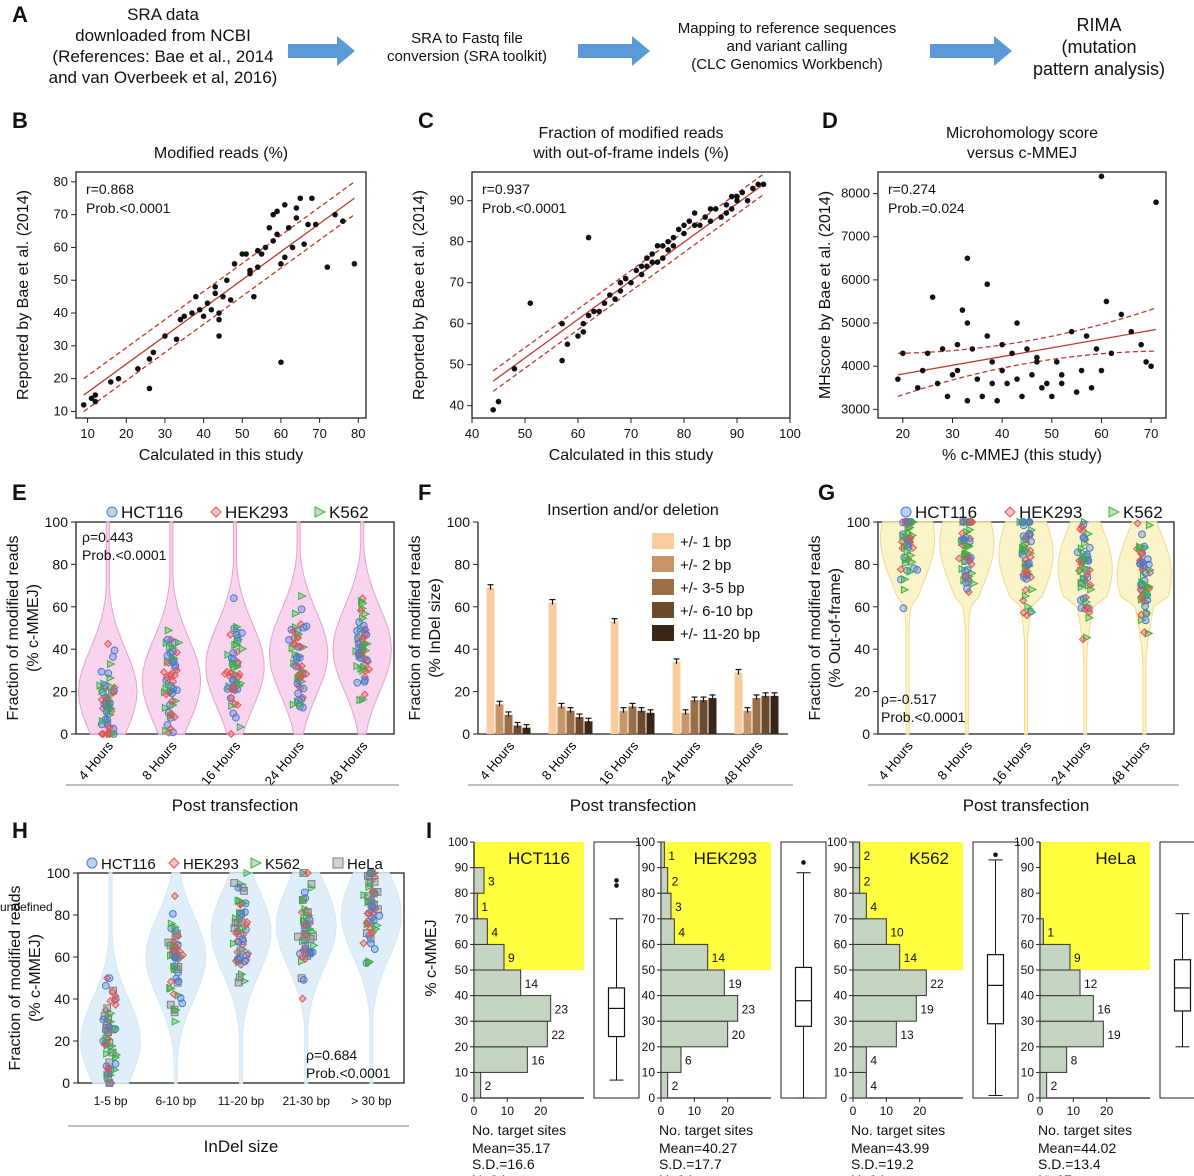 The height and width of the screenshot is (1176, 1194). I want to click on legend-marker-hela, so click(338, 863).